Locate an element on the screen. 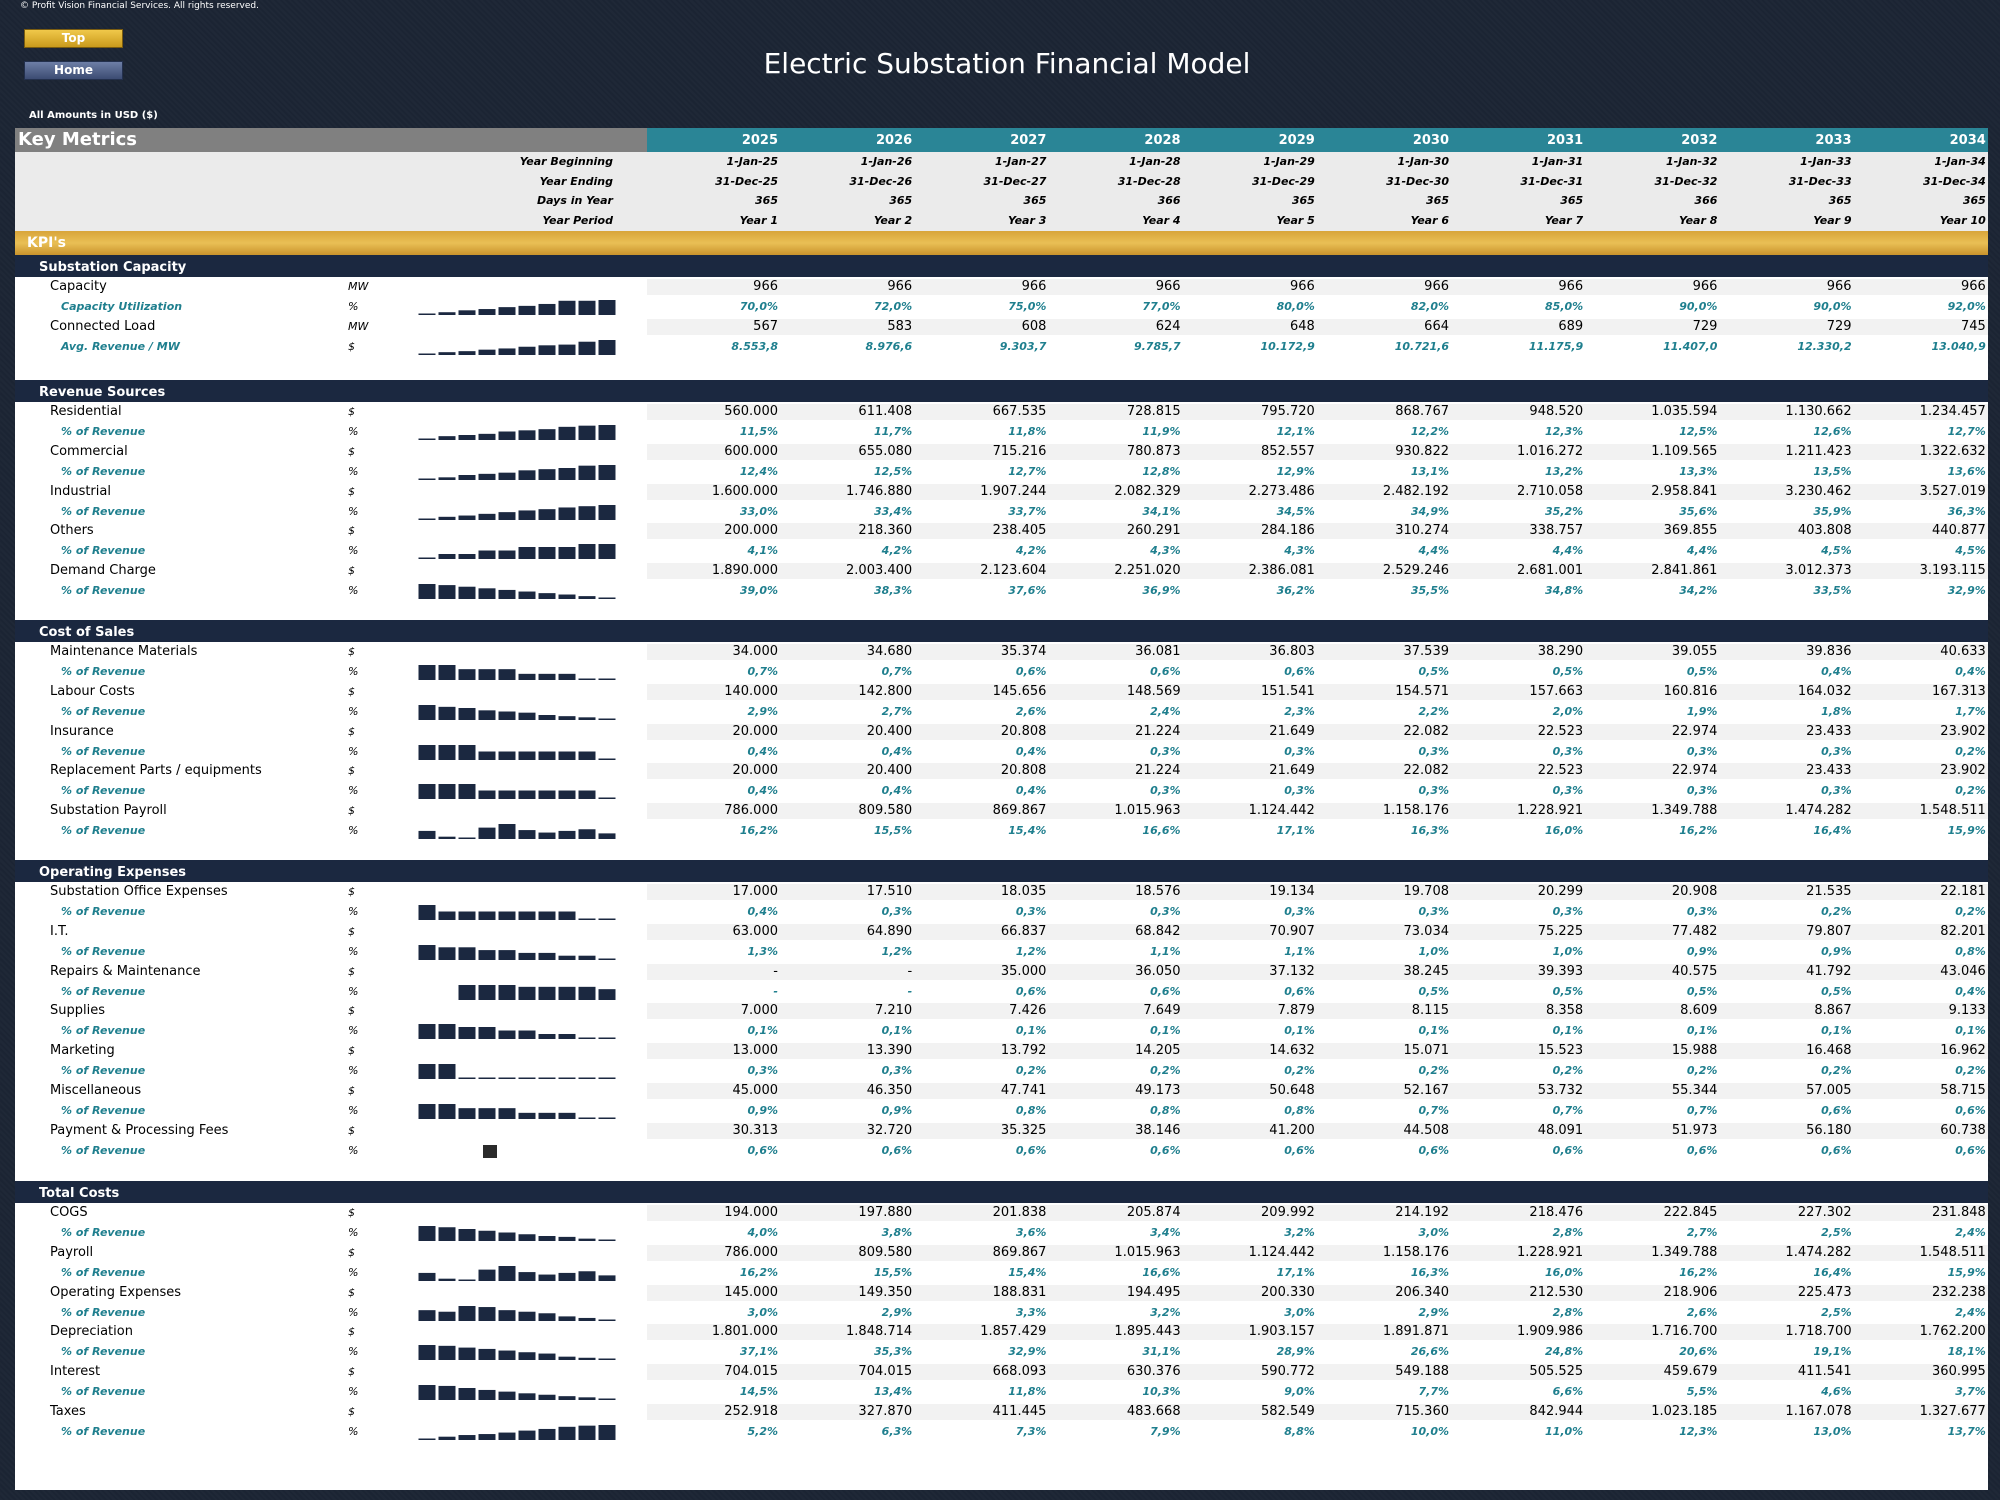 The width and height of the screenshot is (2000, 1500). value-cell: 1.349.788 is located at coordinates (1684, 1252).